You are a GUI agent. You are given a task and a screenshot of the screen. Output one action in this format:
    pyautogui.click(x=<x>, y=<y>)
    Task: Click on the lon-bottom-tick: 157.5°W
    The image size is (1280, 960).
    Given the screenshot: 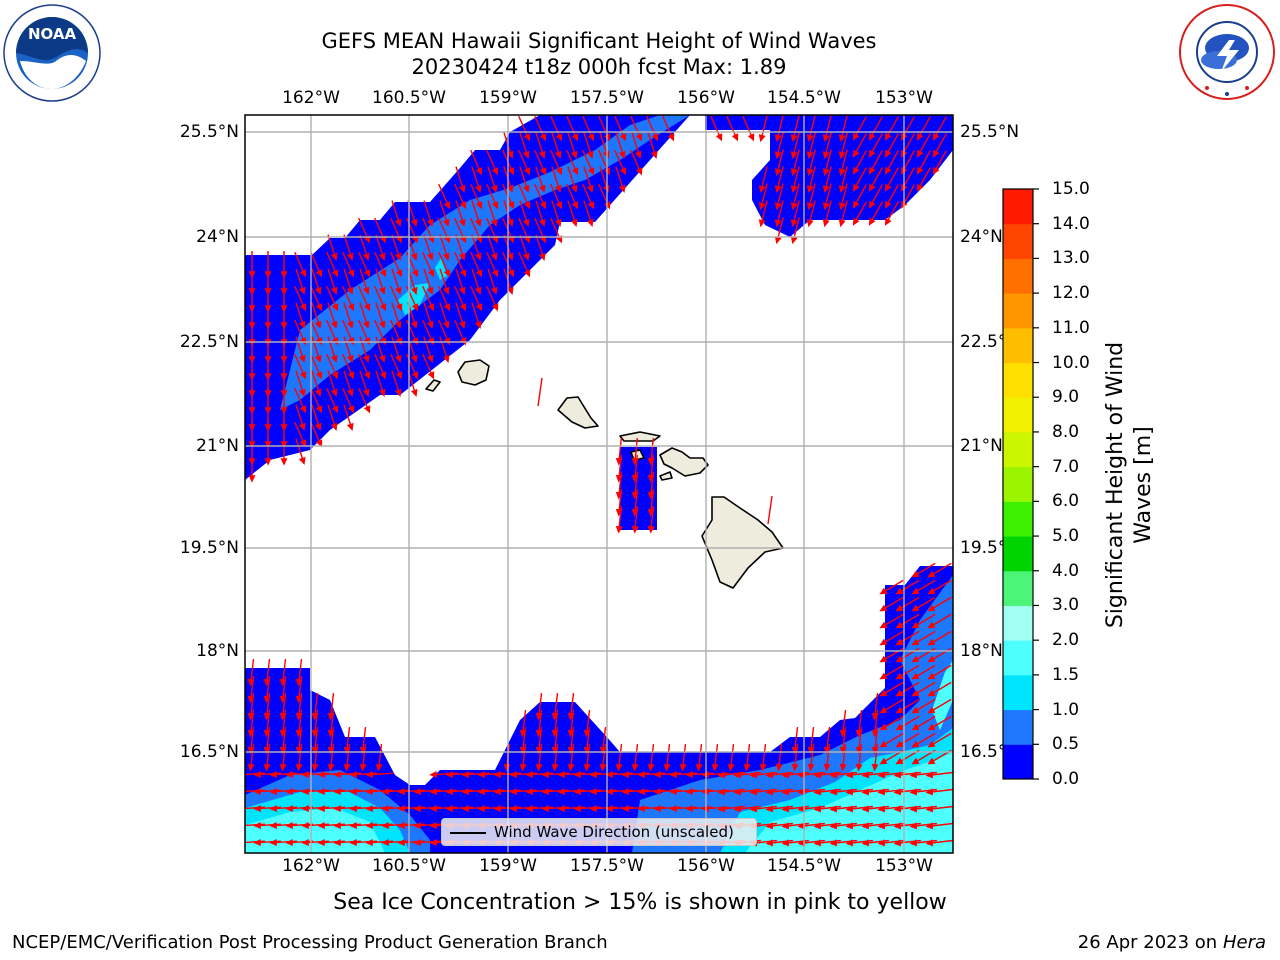 What is the action you would take?
    pyautogui.click(x=607, y=866)
    